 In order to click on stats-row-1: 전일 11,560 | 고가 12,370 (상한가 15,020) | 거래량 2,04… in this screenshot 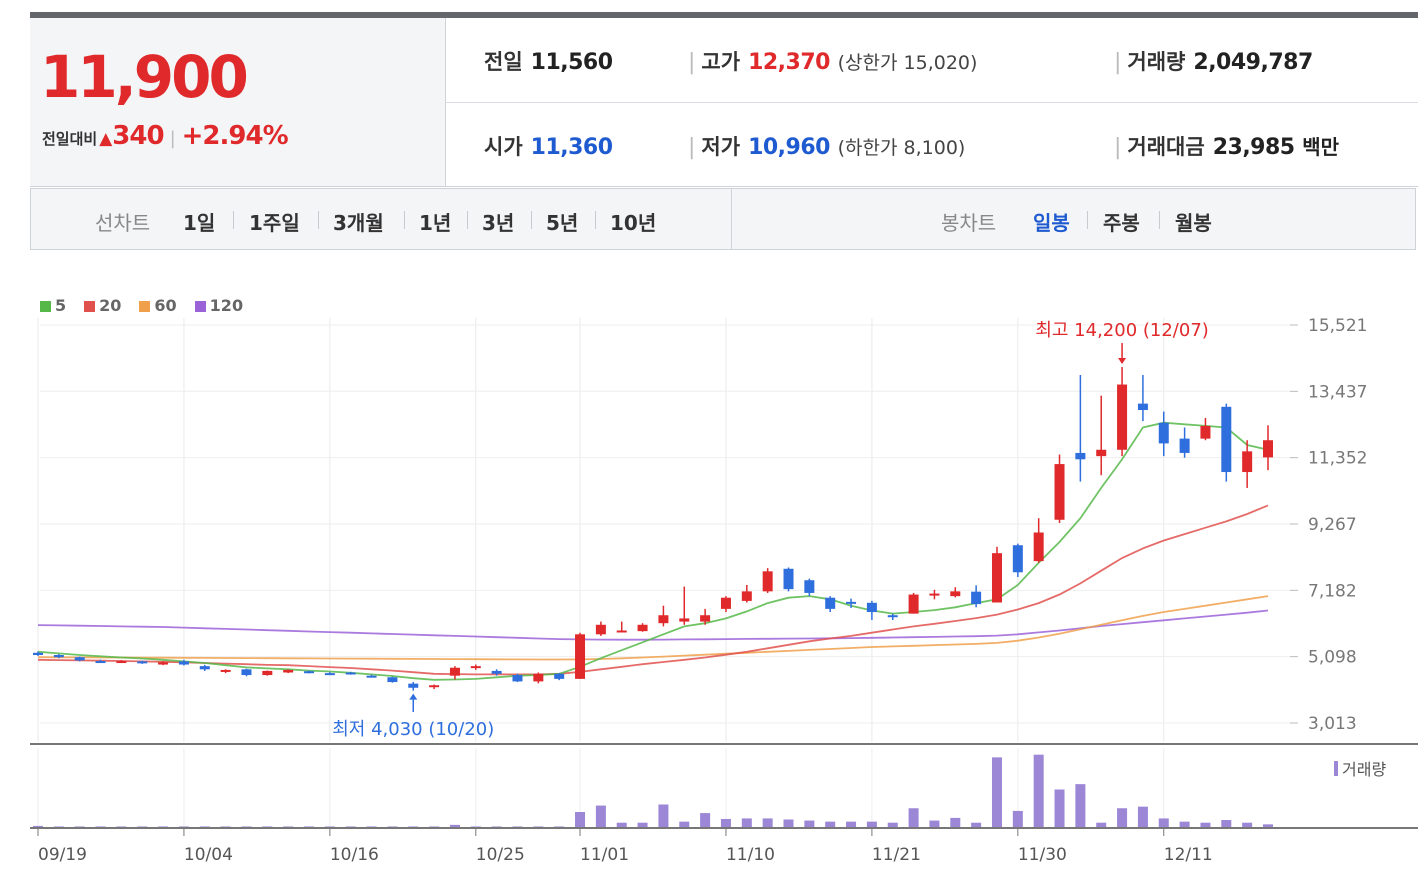, I will do `click(932, 60)`.